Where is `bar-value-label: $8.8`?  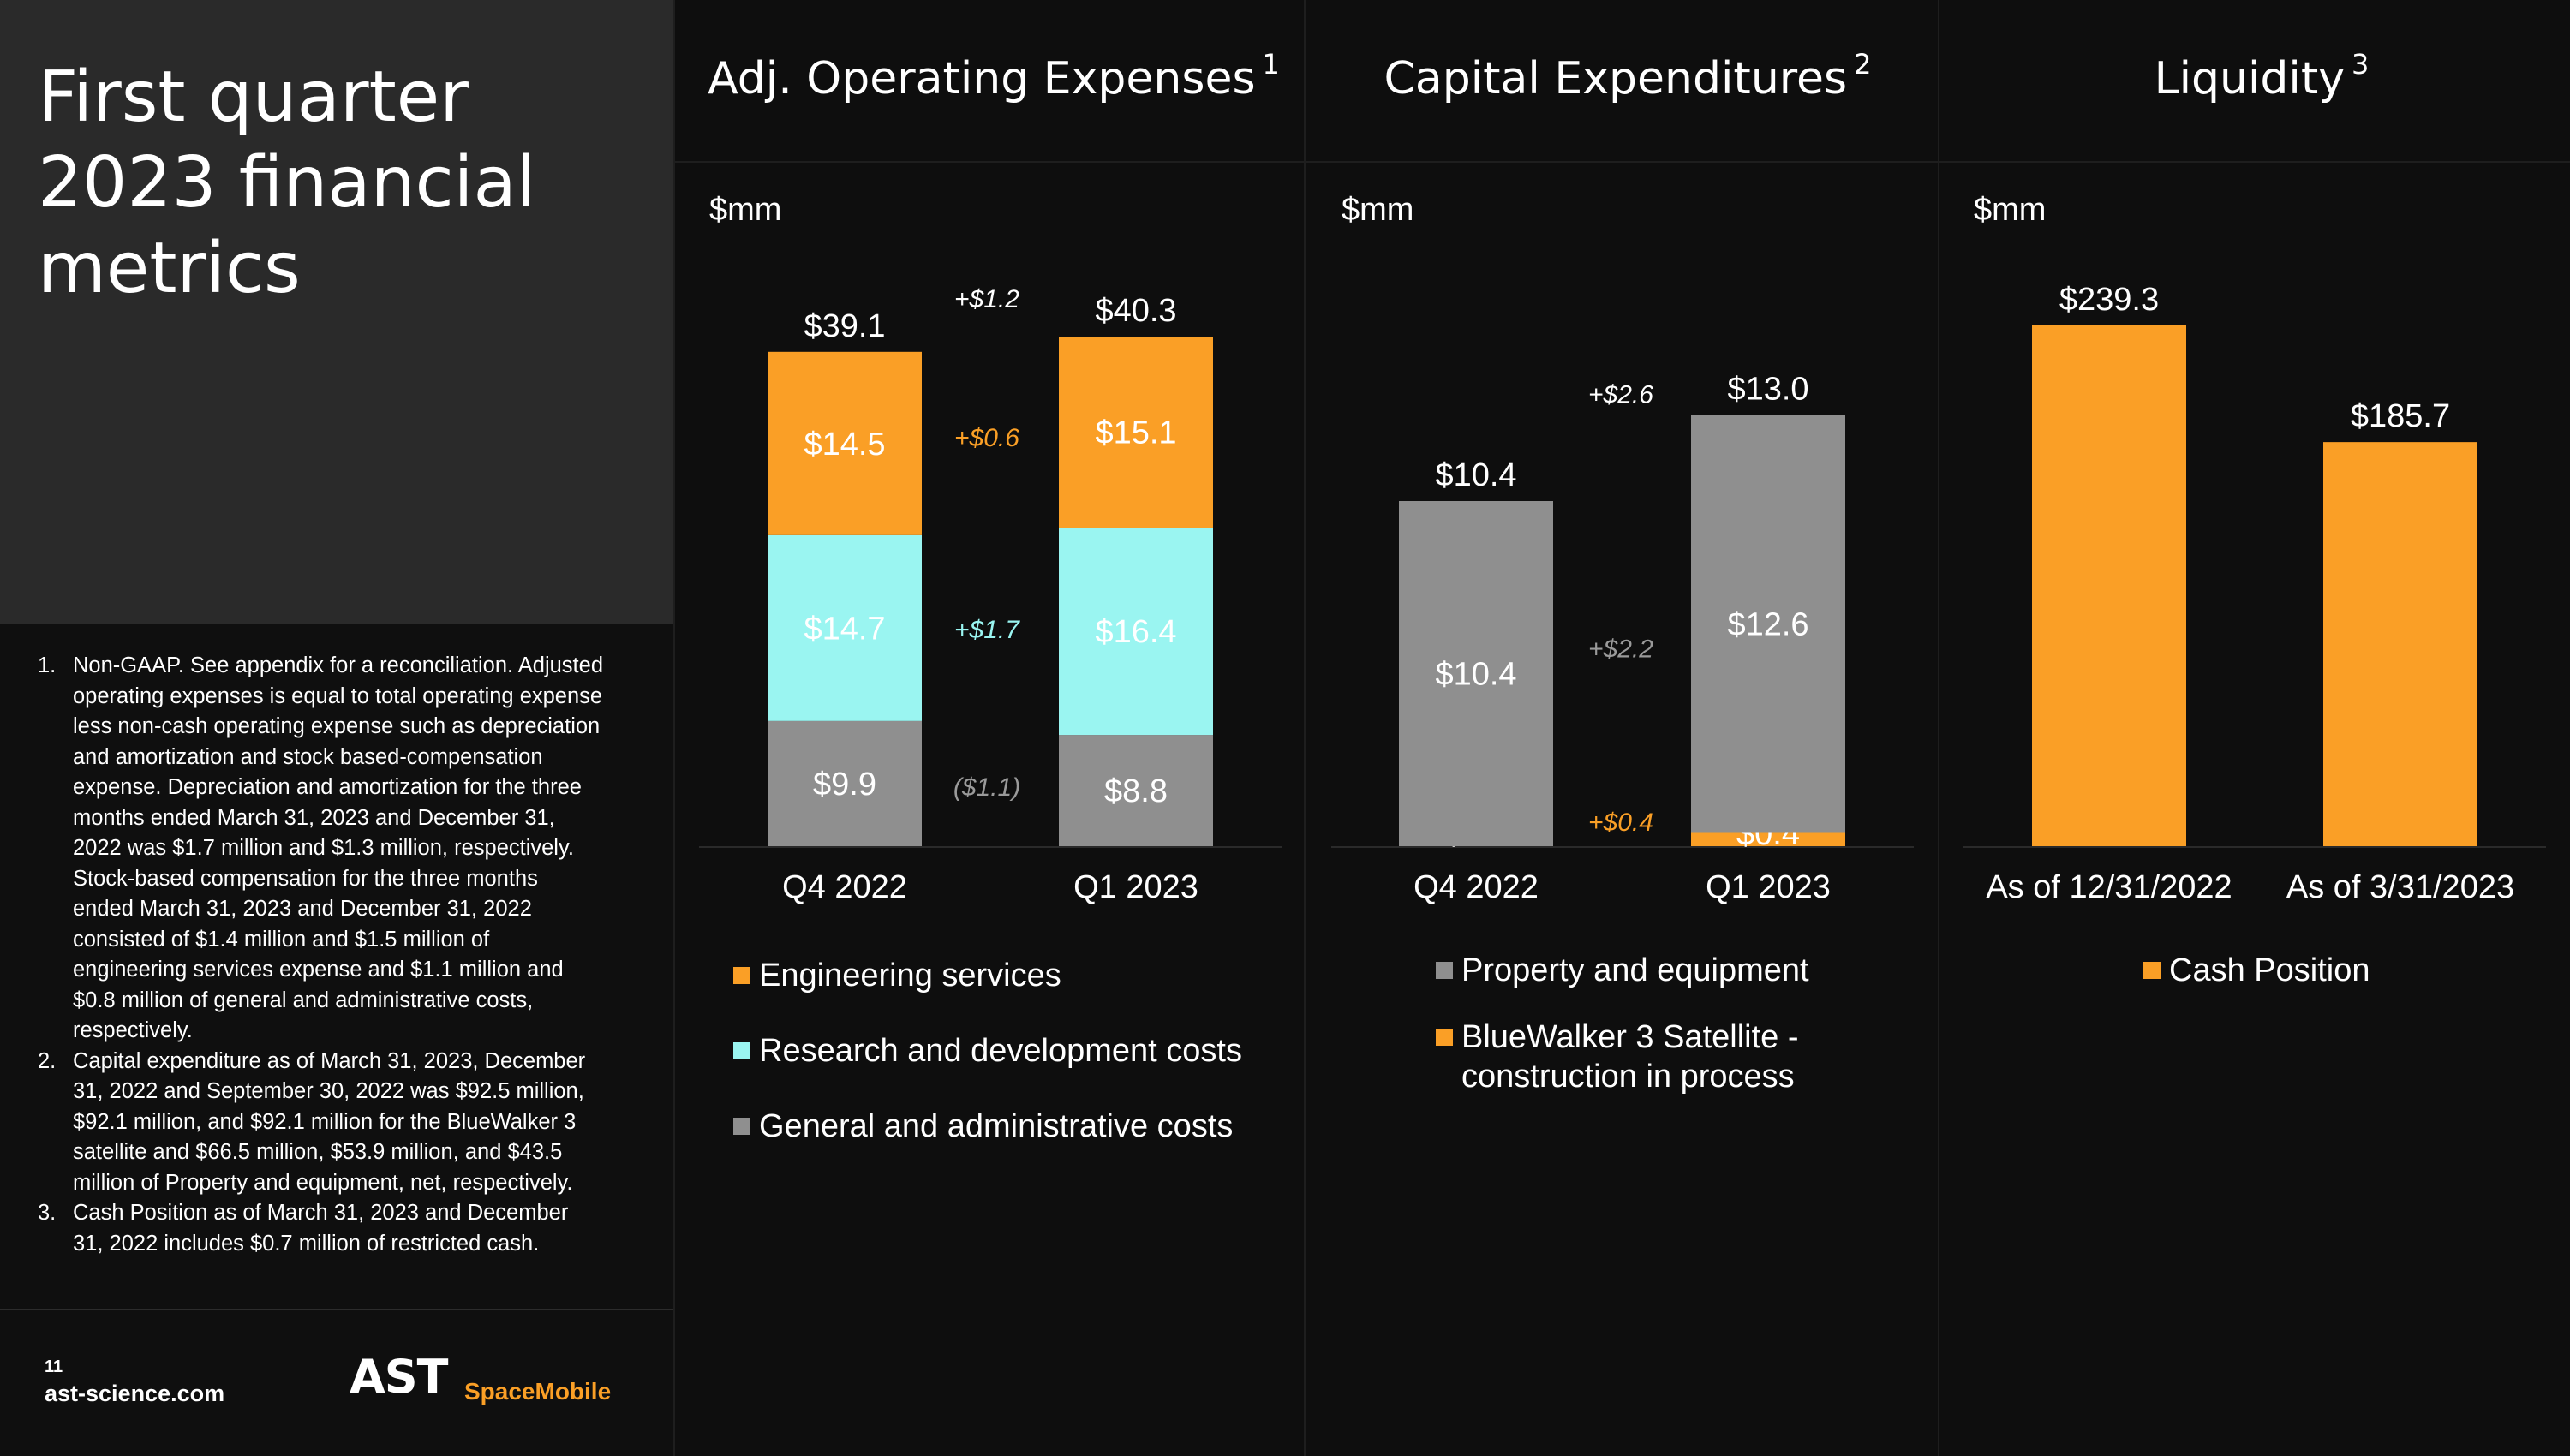
bar-value-label: $8.8 is located at coordinates (1136, 791).